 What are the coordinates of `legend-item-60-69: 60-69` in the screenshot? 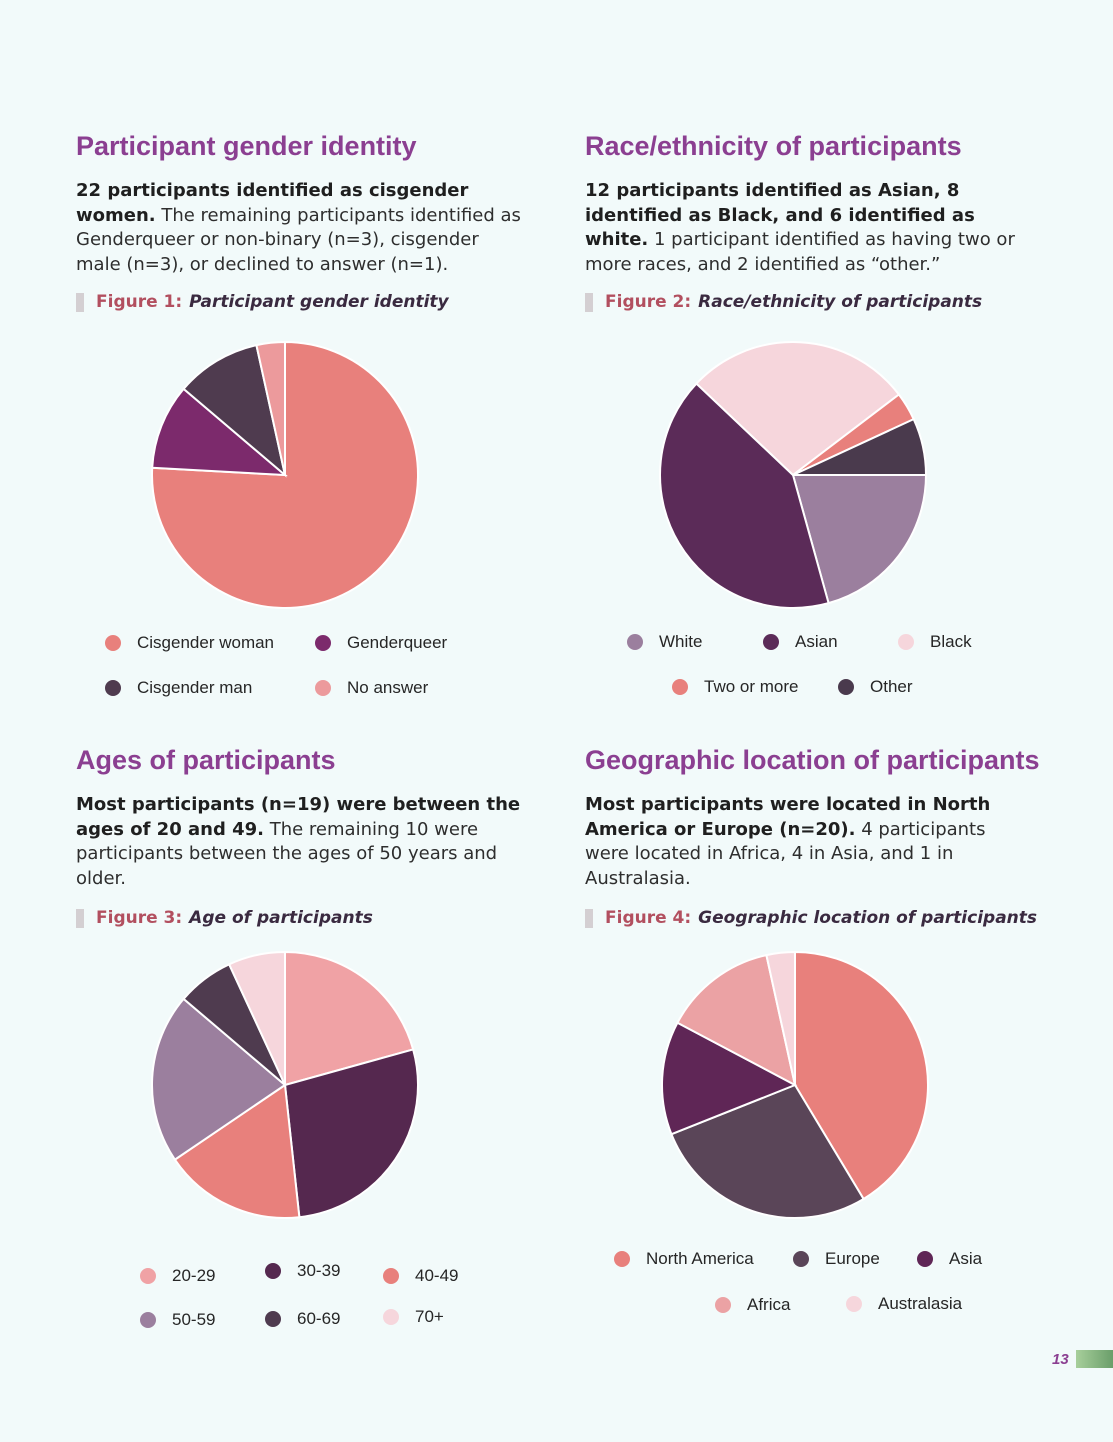 It's located at (302, 1319).